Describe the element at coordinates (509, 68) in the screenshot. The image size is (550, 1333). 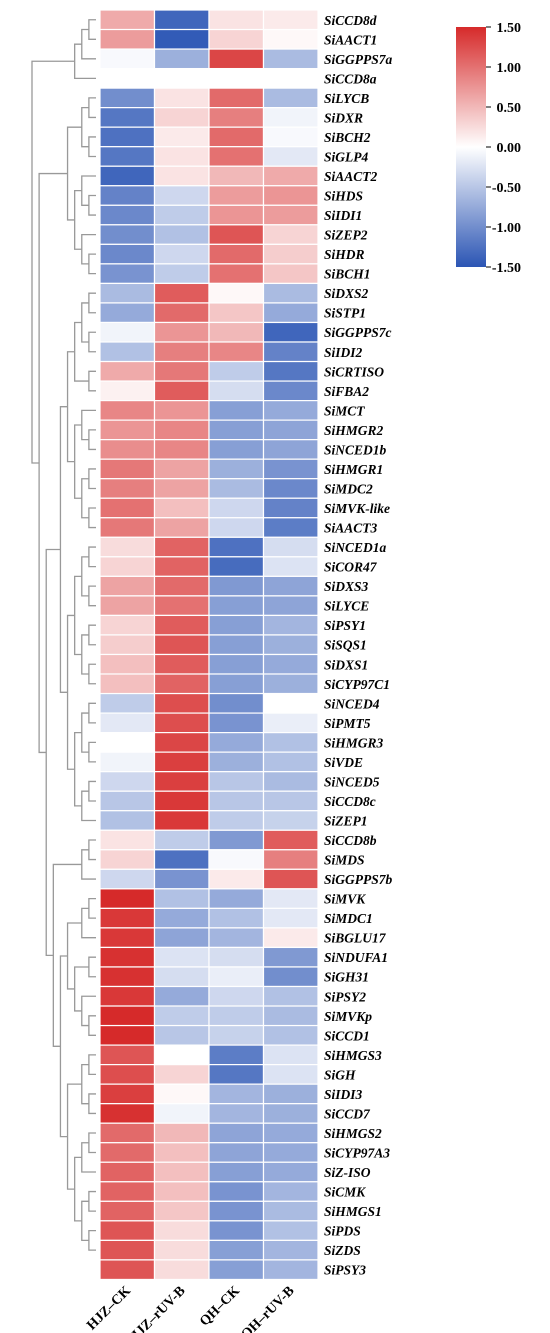
I see `legend-tick-label: 1.00` at that location.